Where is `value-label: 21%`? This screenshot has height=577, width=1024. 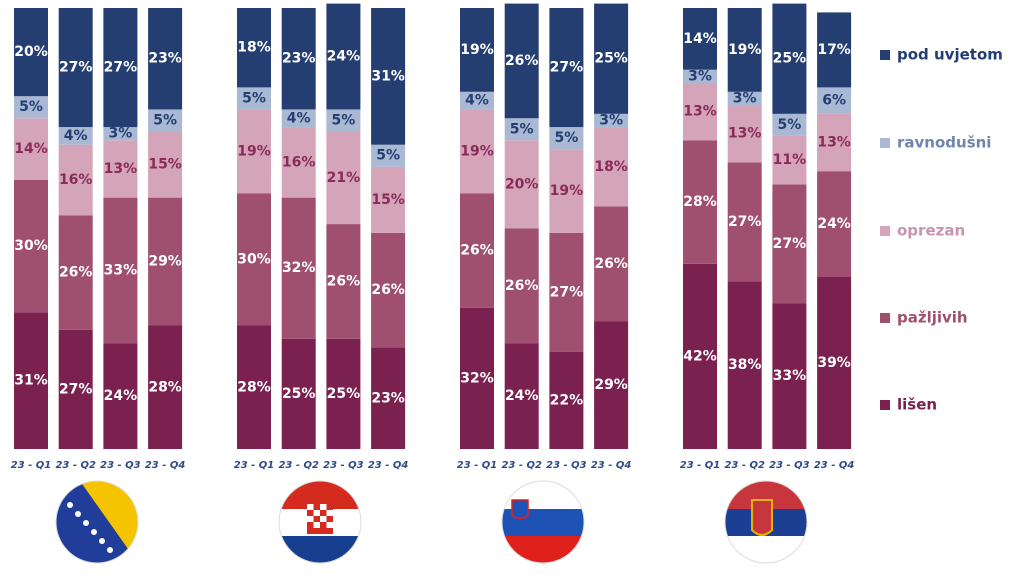
value-label: 21% is located at coordinates (344, 178).